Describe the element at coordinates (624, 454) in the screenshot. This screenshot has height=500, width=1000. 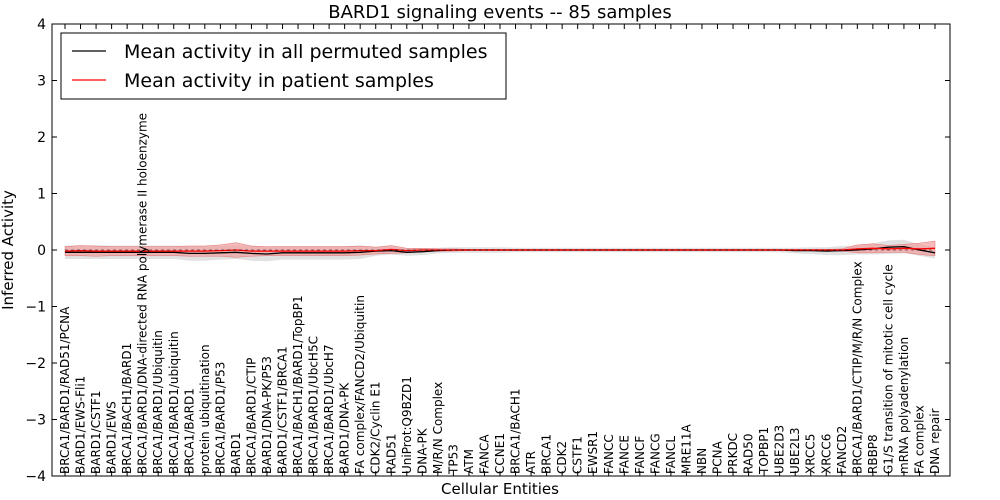
I see `x-category-label: FANCE` at that location.